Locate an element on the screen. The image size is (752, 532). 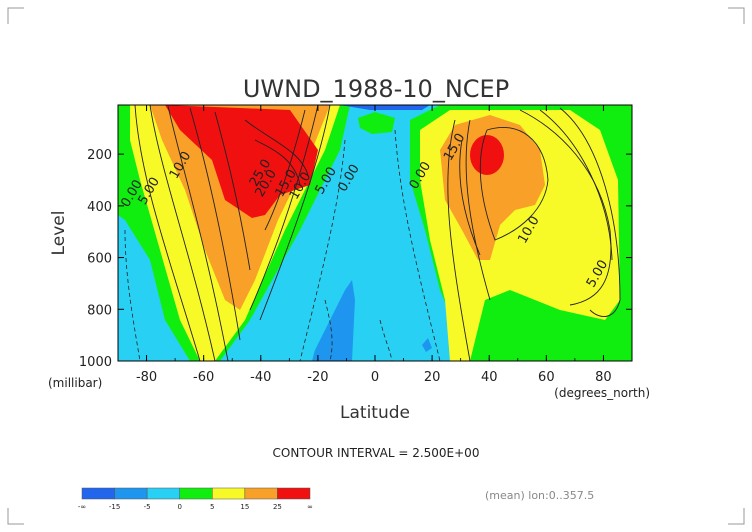
y-axis-label: Level is located at coordinates (59, 233).